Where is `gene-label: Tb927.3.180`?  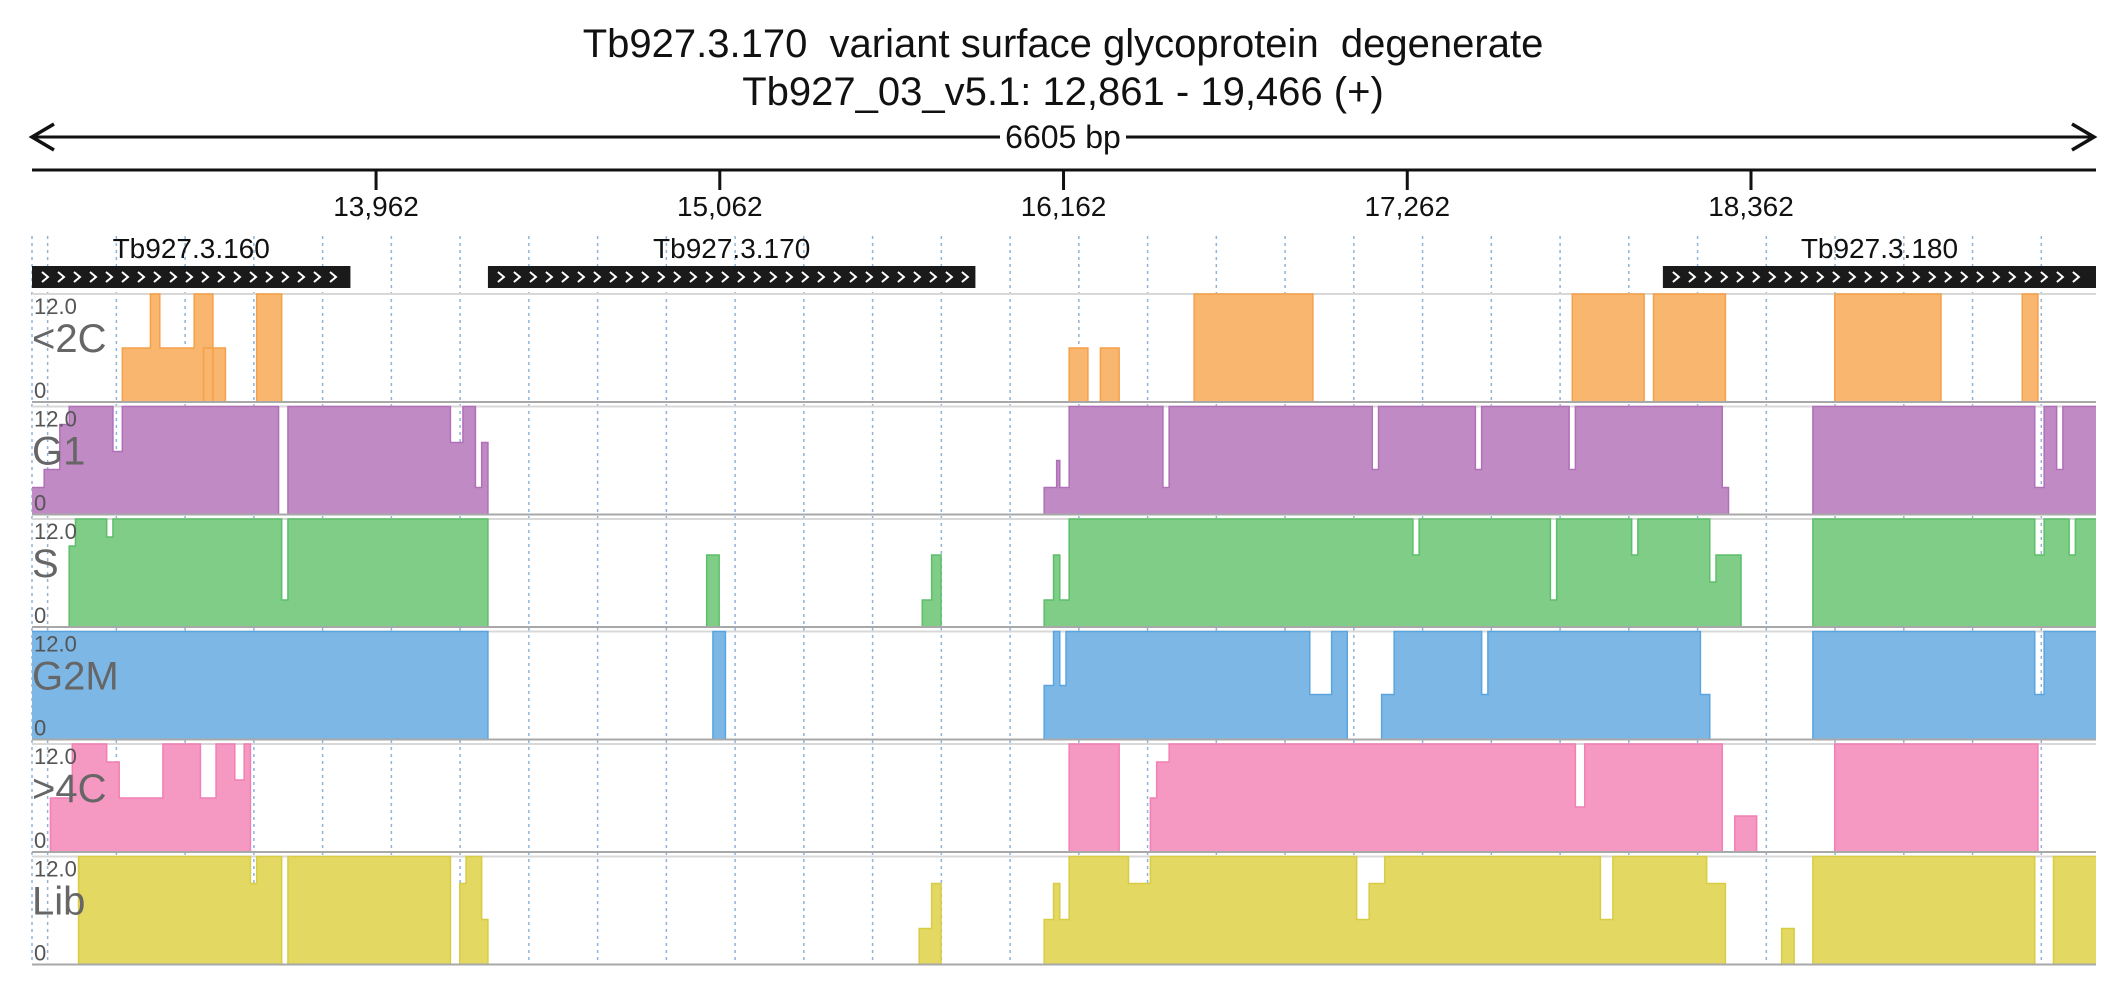
gene-label: Tb927.3.180 is located at coordinates (1879, 248).